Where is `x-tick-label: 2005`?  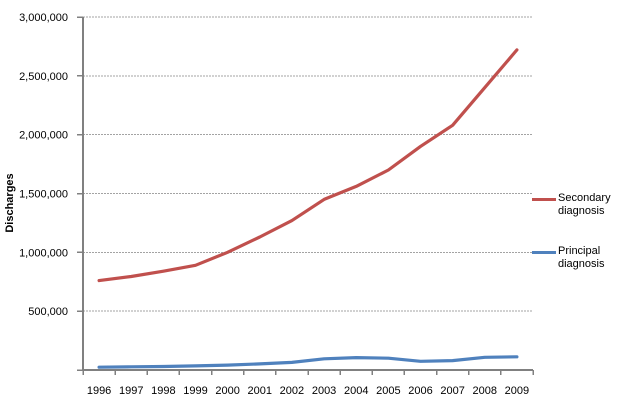 x-tick-label: 2005 is located at coordinates (388, 391).